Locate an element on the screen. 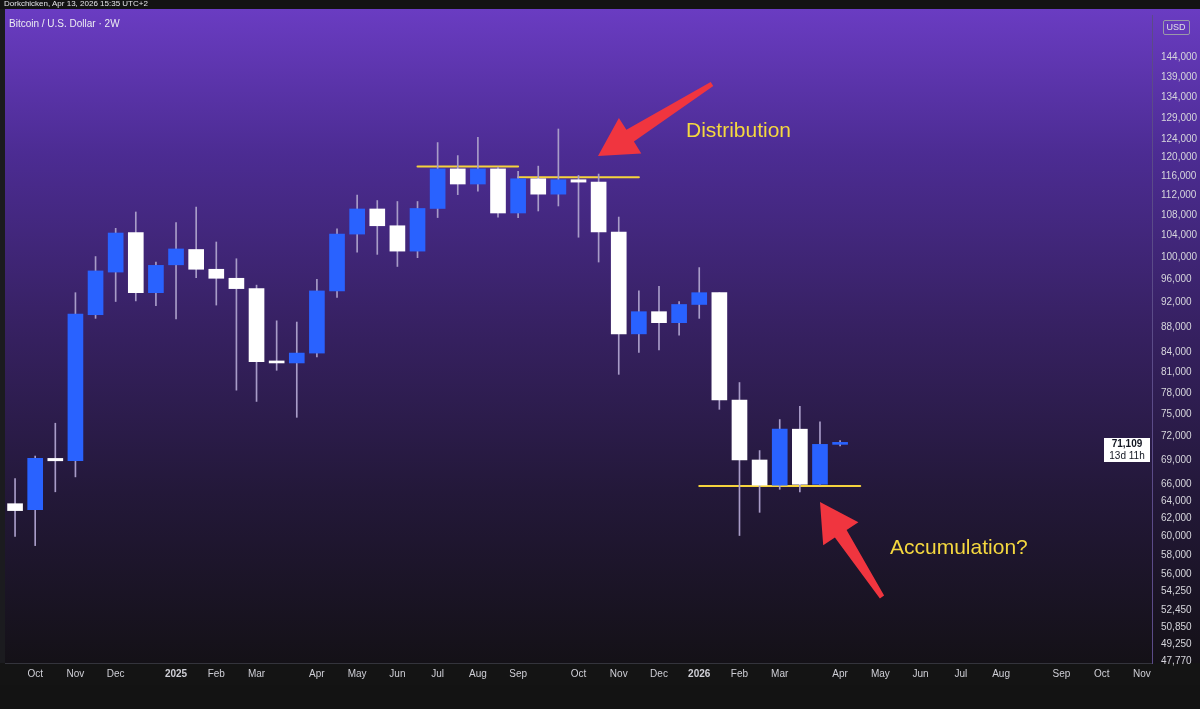 This screenshot has width=1200, height=709. annotation: Distribution is located at coordinates (739, 129).